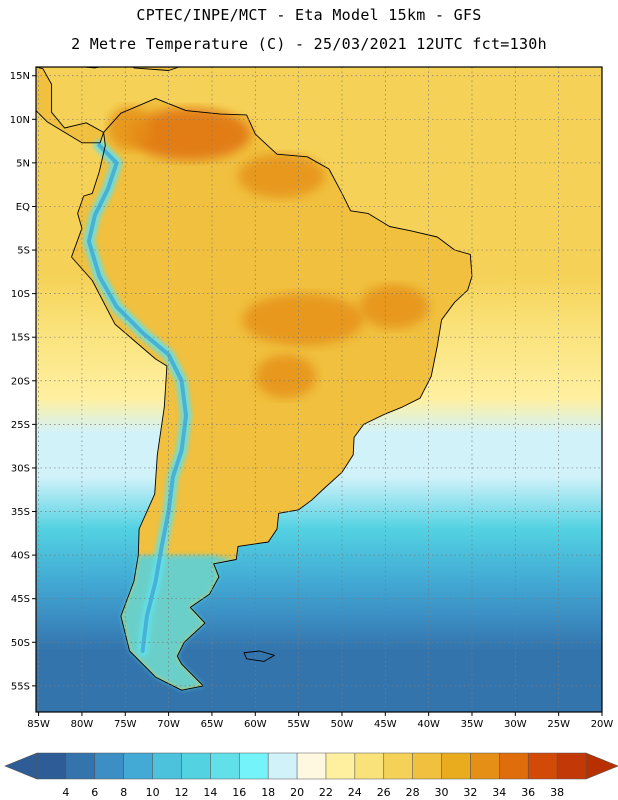  I want to click on land-hispaniola, so click(156, 69).